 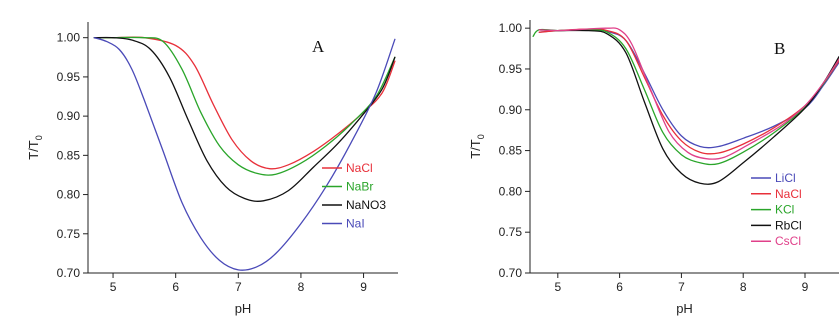 I want to click on legend-label: RbCl, so click(x=788, y=225).